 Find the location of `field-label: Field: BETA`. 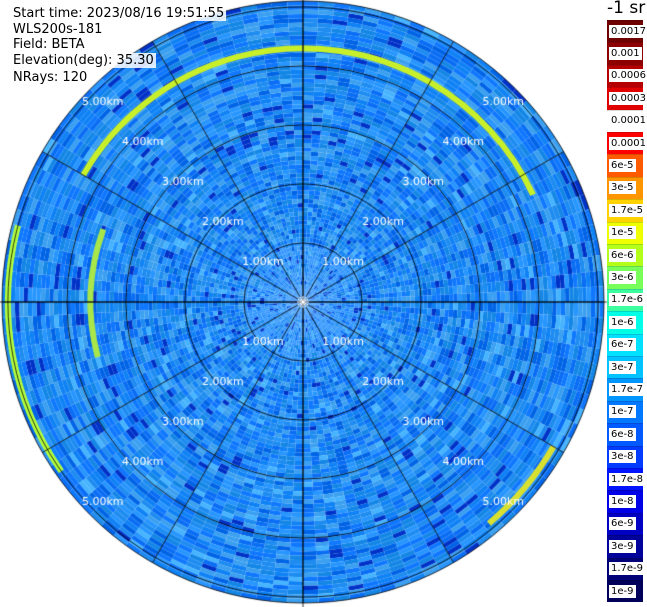

field-label: Field: BETA is located at coordinates (49, 44).